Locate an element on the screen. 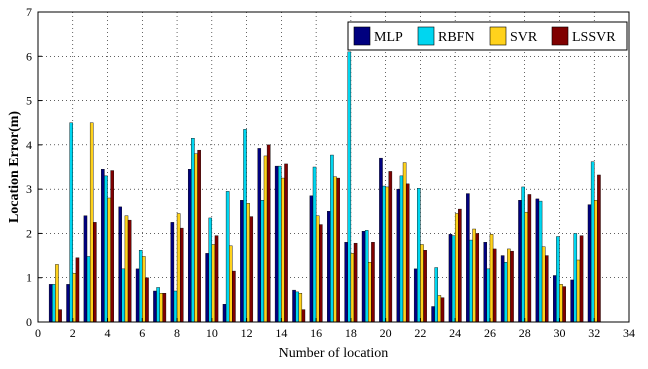  legend-box is located at coordinates (487, 36).